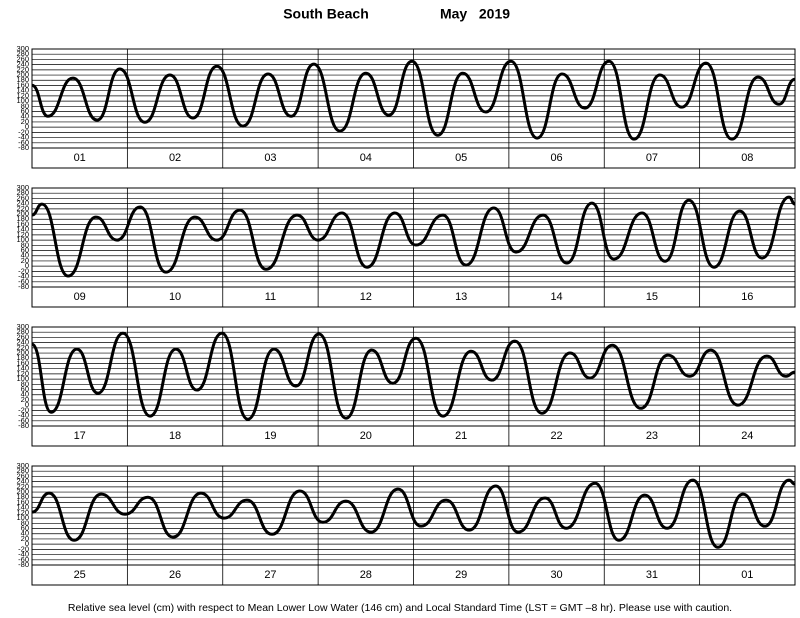 The image size is (800, 618). Describe the element at coordinates (175, 436) in the screenshot. I see `day-label: 18` at that location.